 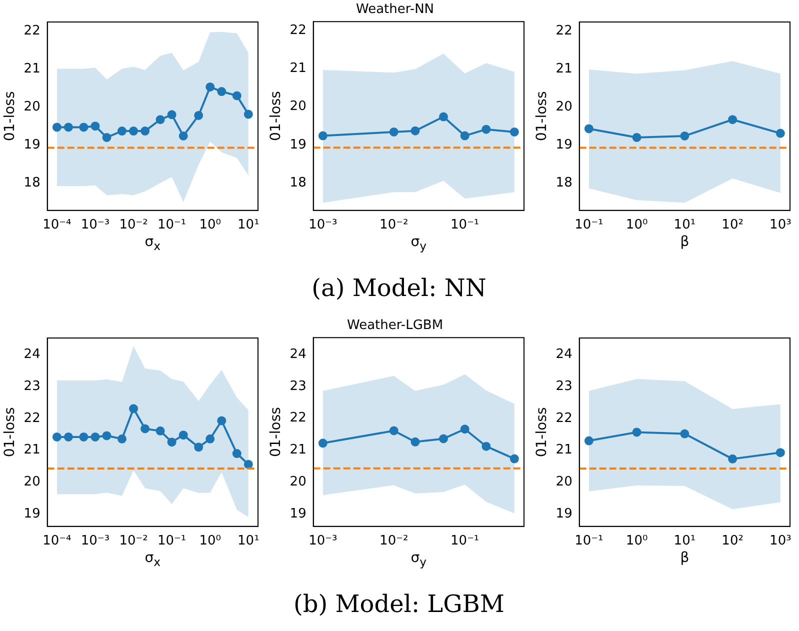 What do you see at coordinates (395, 10) in the screenshot?
I see `chart-title: Weather-NN` at bounding box center [395, 10].